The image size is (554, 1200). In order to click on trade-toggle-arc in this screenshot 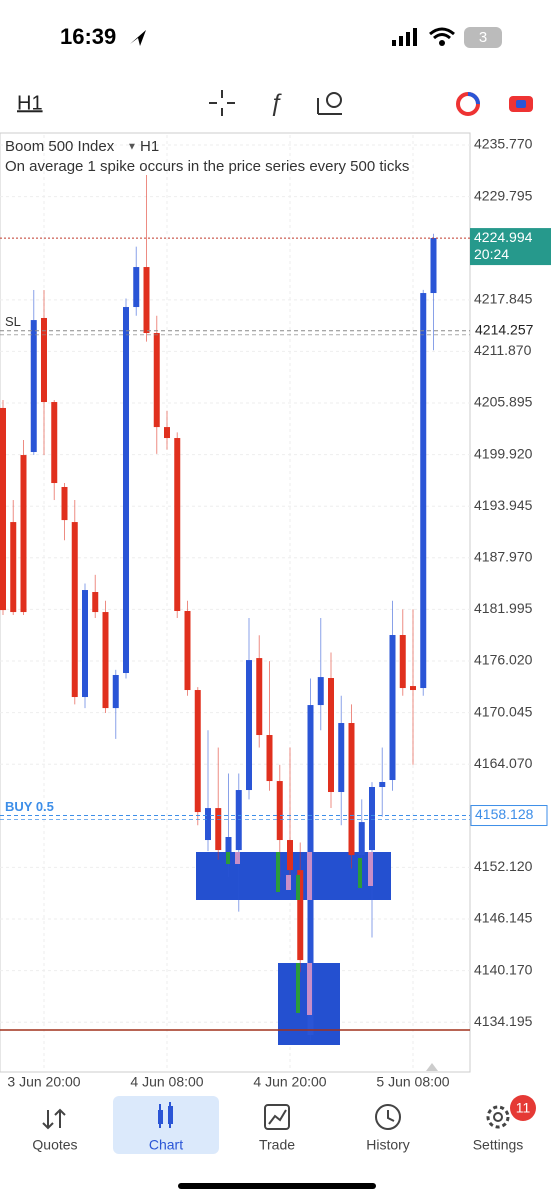, I will do `click(473, 98)`.